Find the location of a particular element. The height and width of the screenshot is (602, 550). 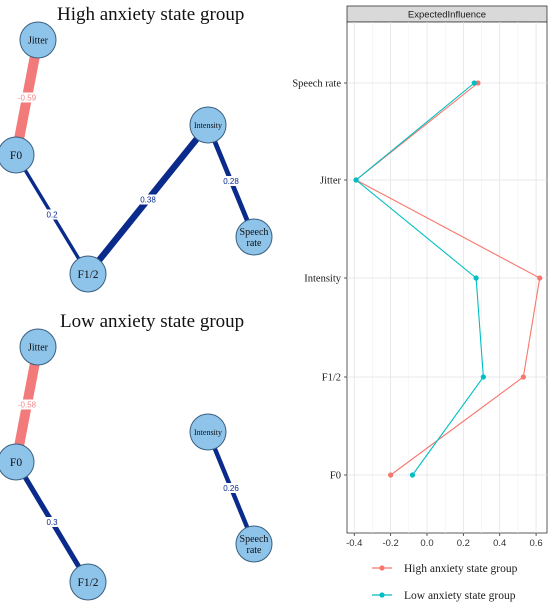

x-tick-label: -0.2 is located at coordinates (390, 543).